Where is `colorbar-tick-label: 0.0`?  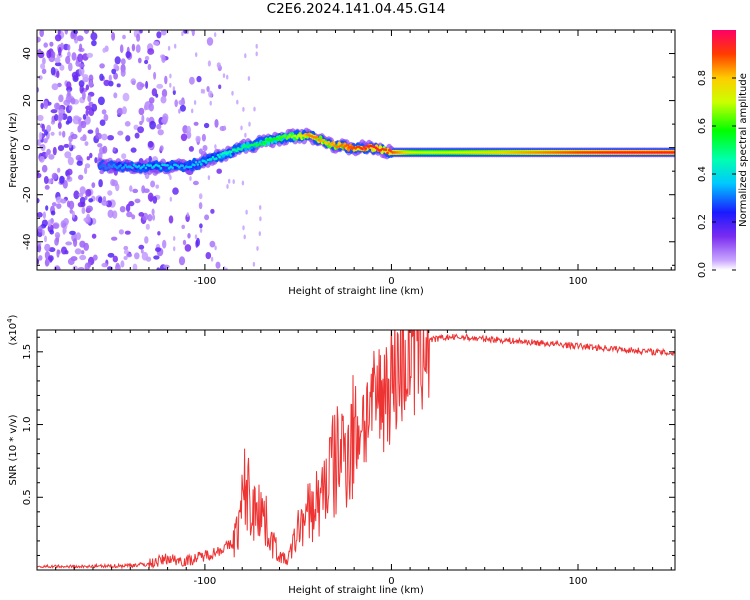 colorbar-tick-label: 0.0 is located at coordinates (702, 270).